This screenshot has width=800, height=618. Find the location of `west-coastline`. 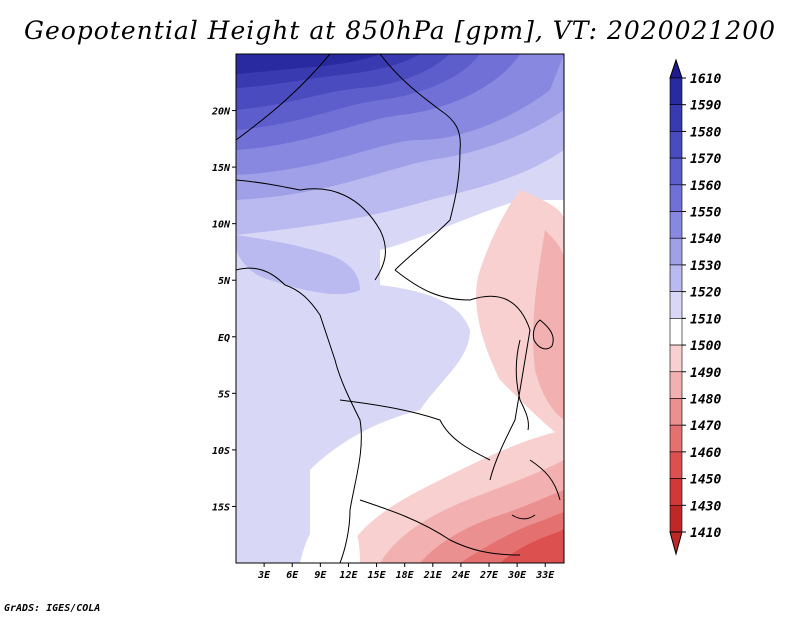

west-coastline is located at coordinates (299, 415).